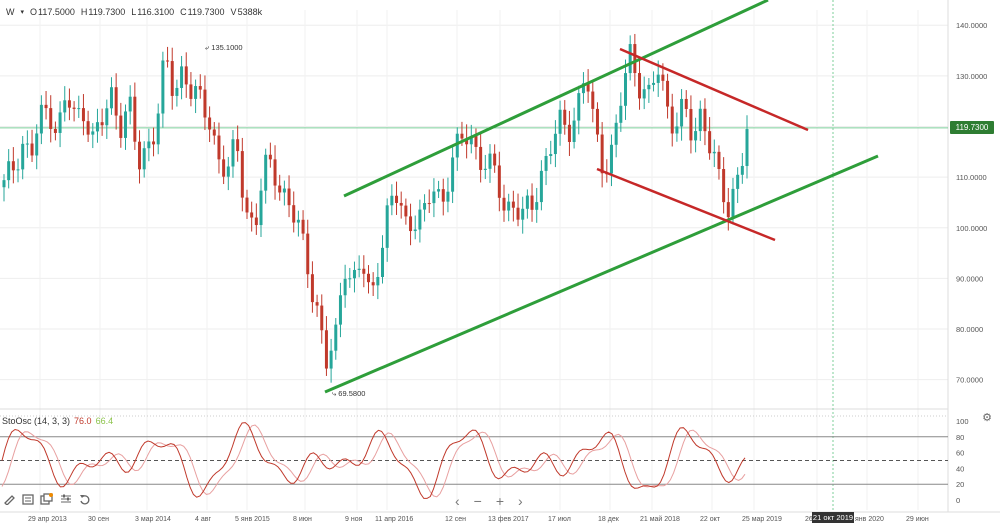 The height and width of the screenshot is (526, 1000). I want to click on y-tick-label: 110.0000, so click(971, 177).